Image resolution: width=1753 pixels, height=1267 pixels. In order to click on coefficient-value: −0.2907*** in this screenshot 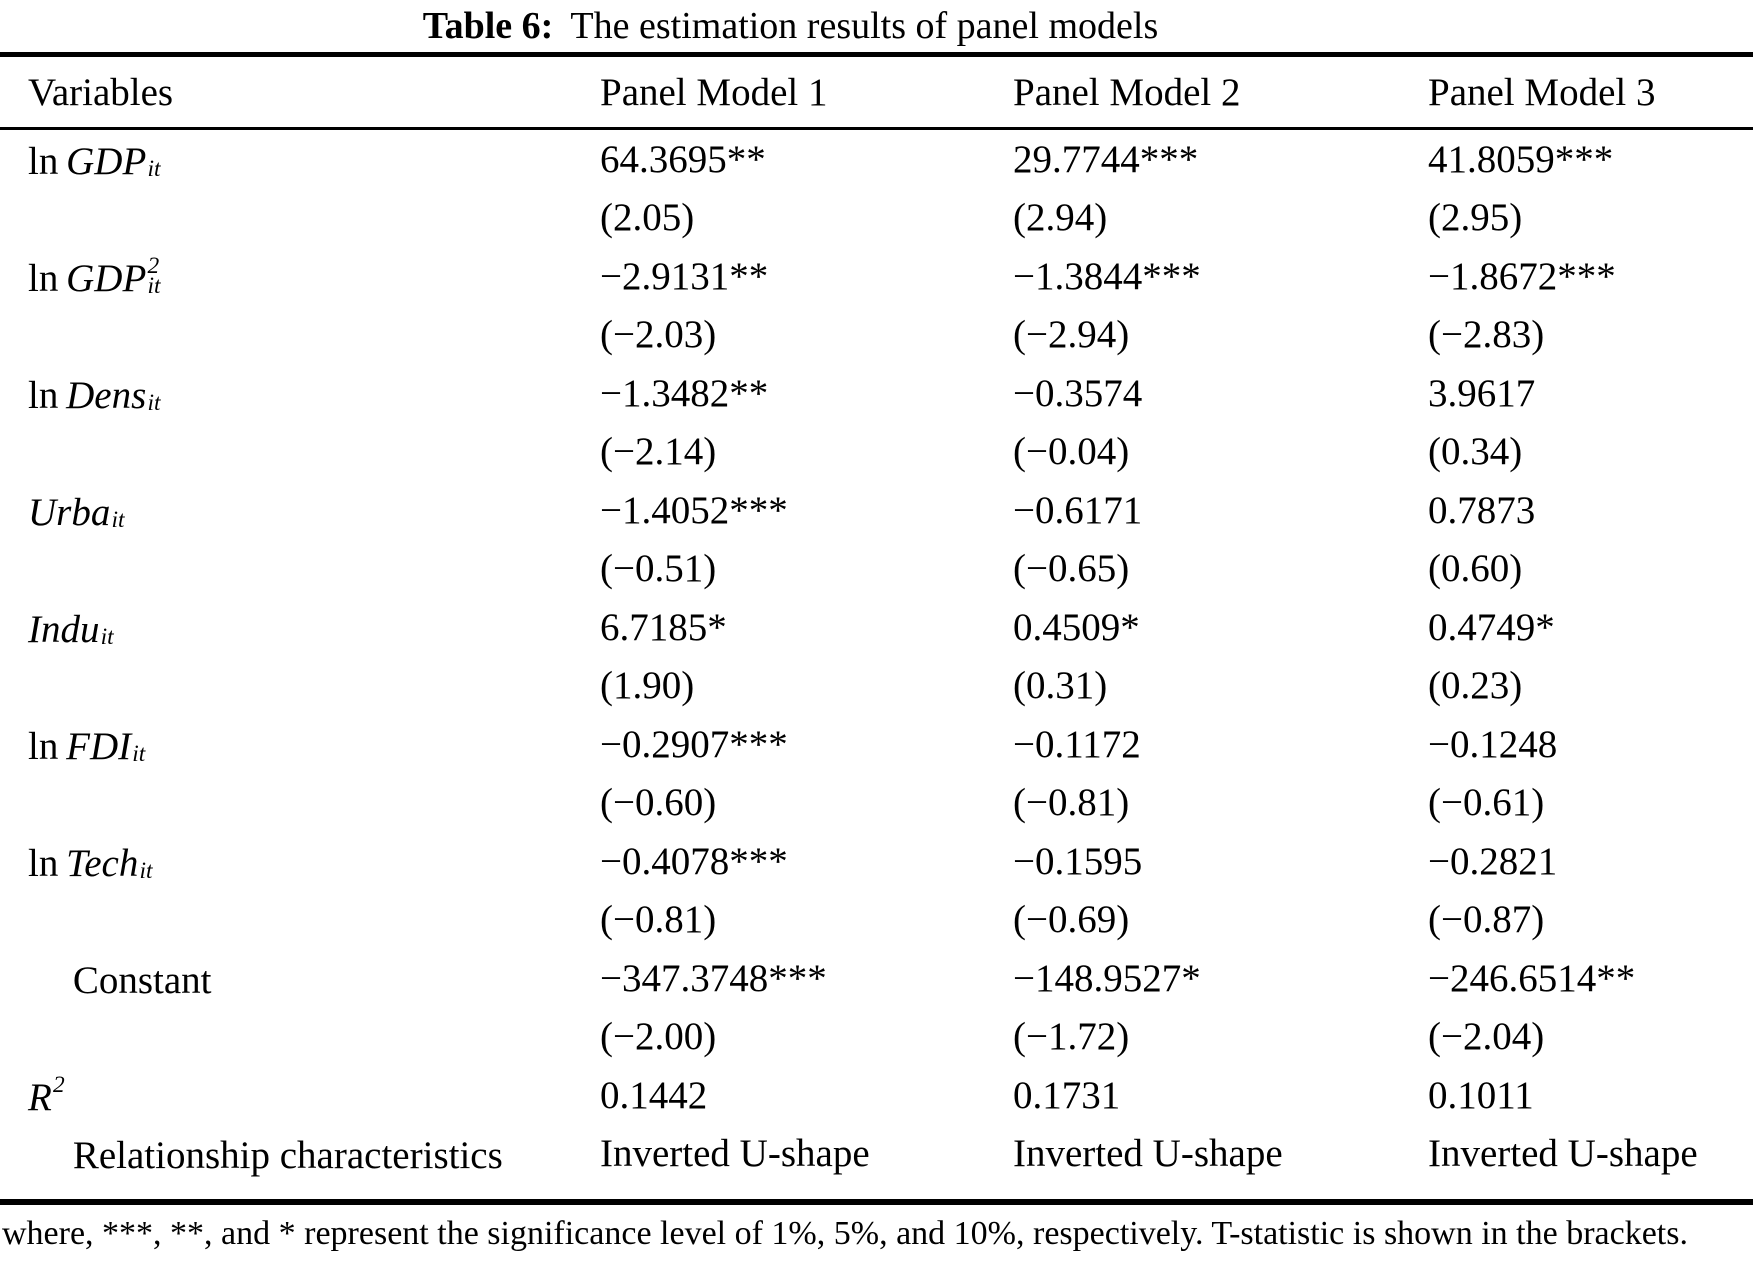, I will do `click(694, 744)`.